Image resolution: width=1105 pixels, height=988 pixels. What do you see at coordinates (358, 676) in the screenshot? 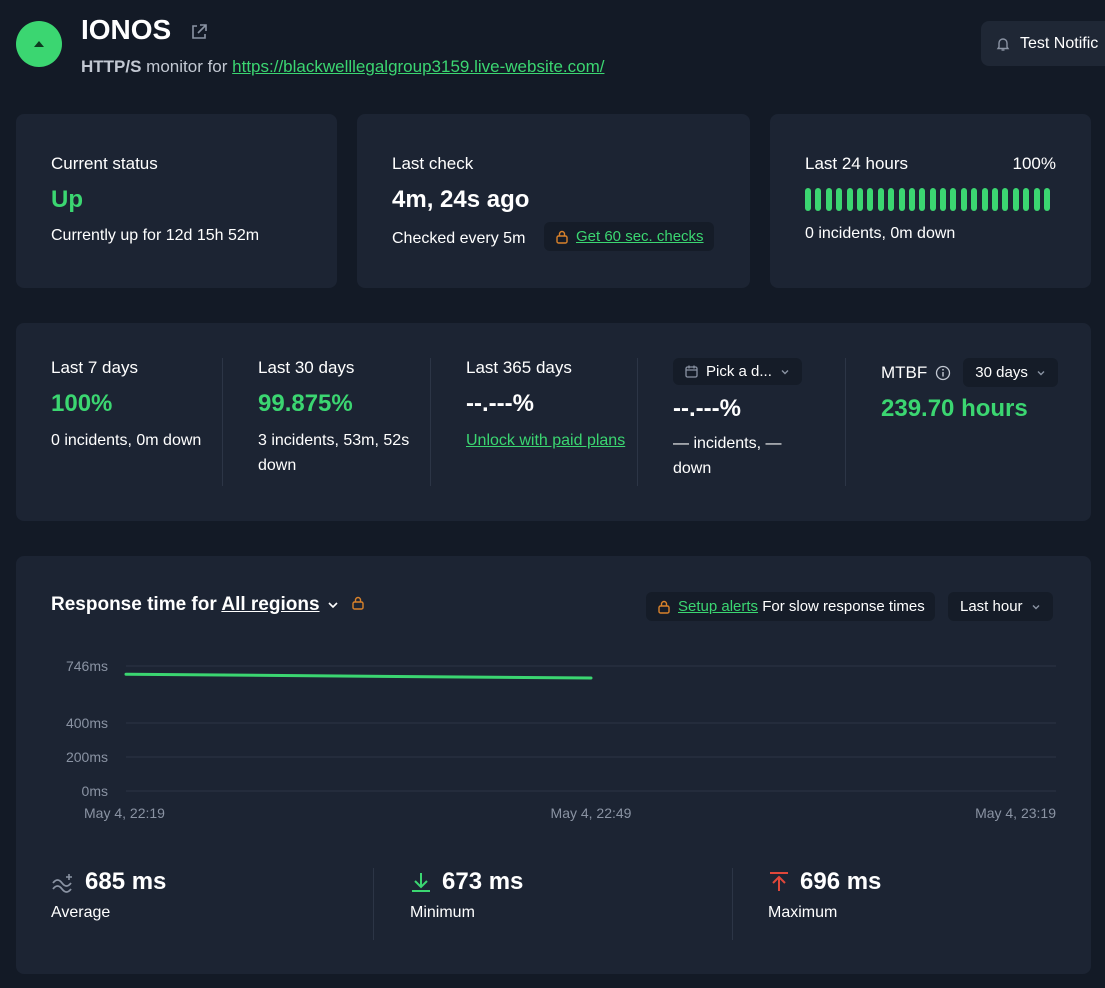
I see `response-time-line` at bounding box center [358, 676].